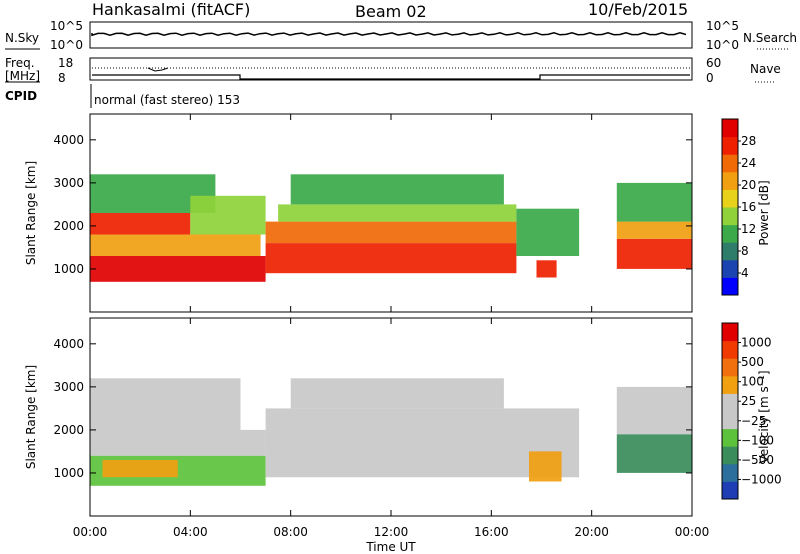 This screenshot has height=554, width=800. I want to click on power-heatmap, so click(391, 228).